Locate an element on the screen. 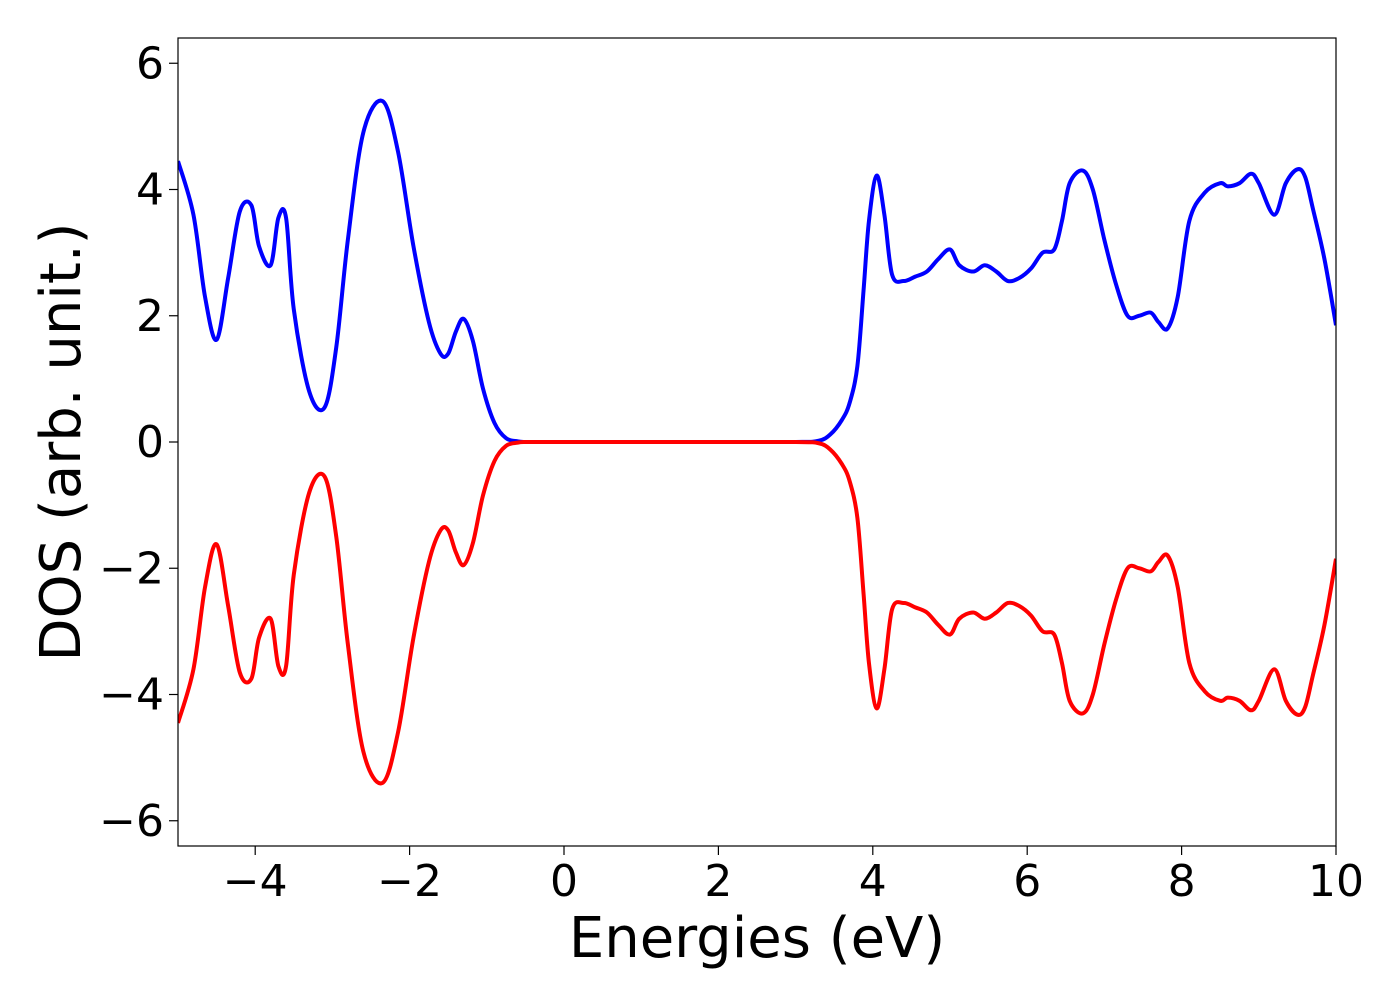  x-tick-label: 10 is located at coordinates (1336, 881).